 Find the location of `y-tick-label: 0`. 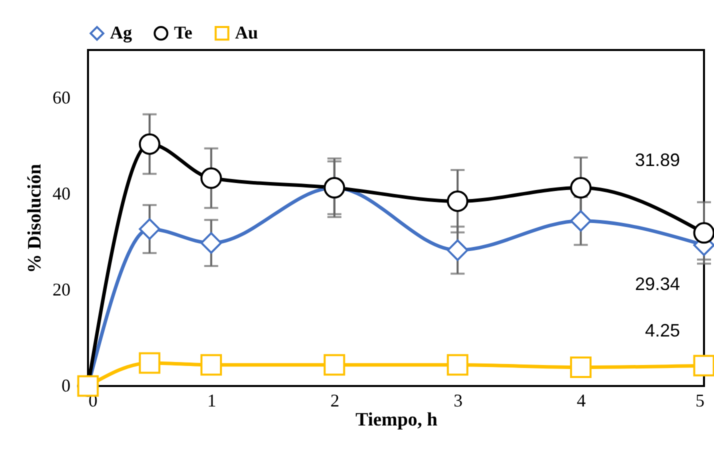

y-tick-label: 0 is located at coordinates (66, 386).